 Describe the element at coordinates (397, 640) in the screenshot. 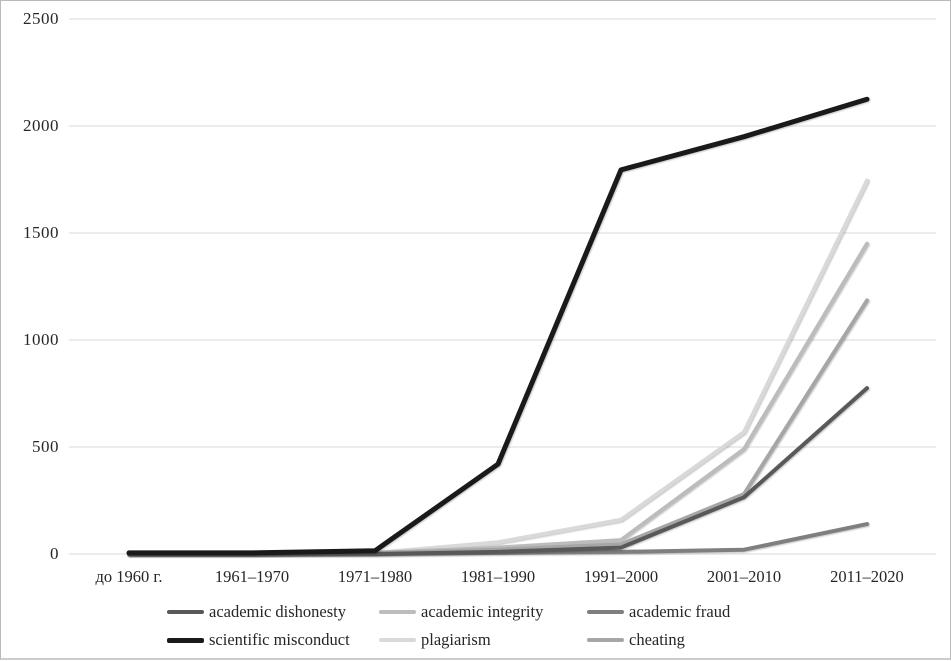

I see `legend-swatch-plagiarism` at that location.